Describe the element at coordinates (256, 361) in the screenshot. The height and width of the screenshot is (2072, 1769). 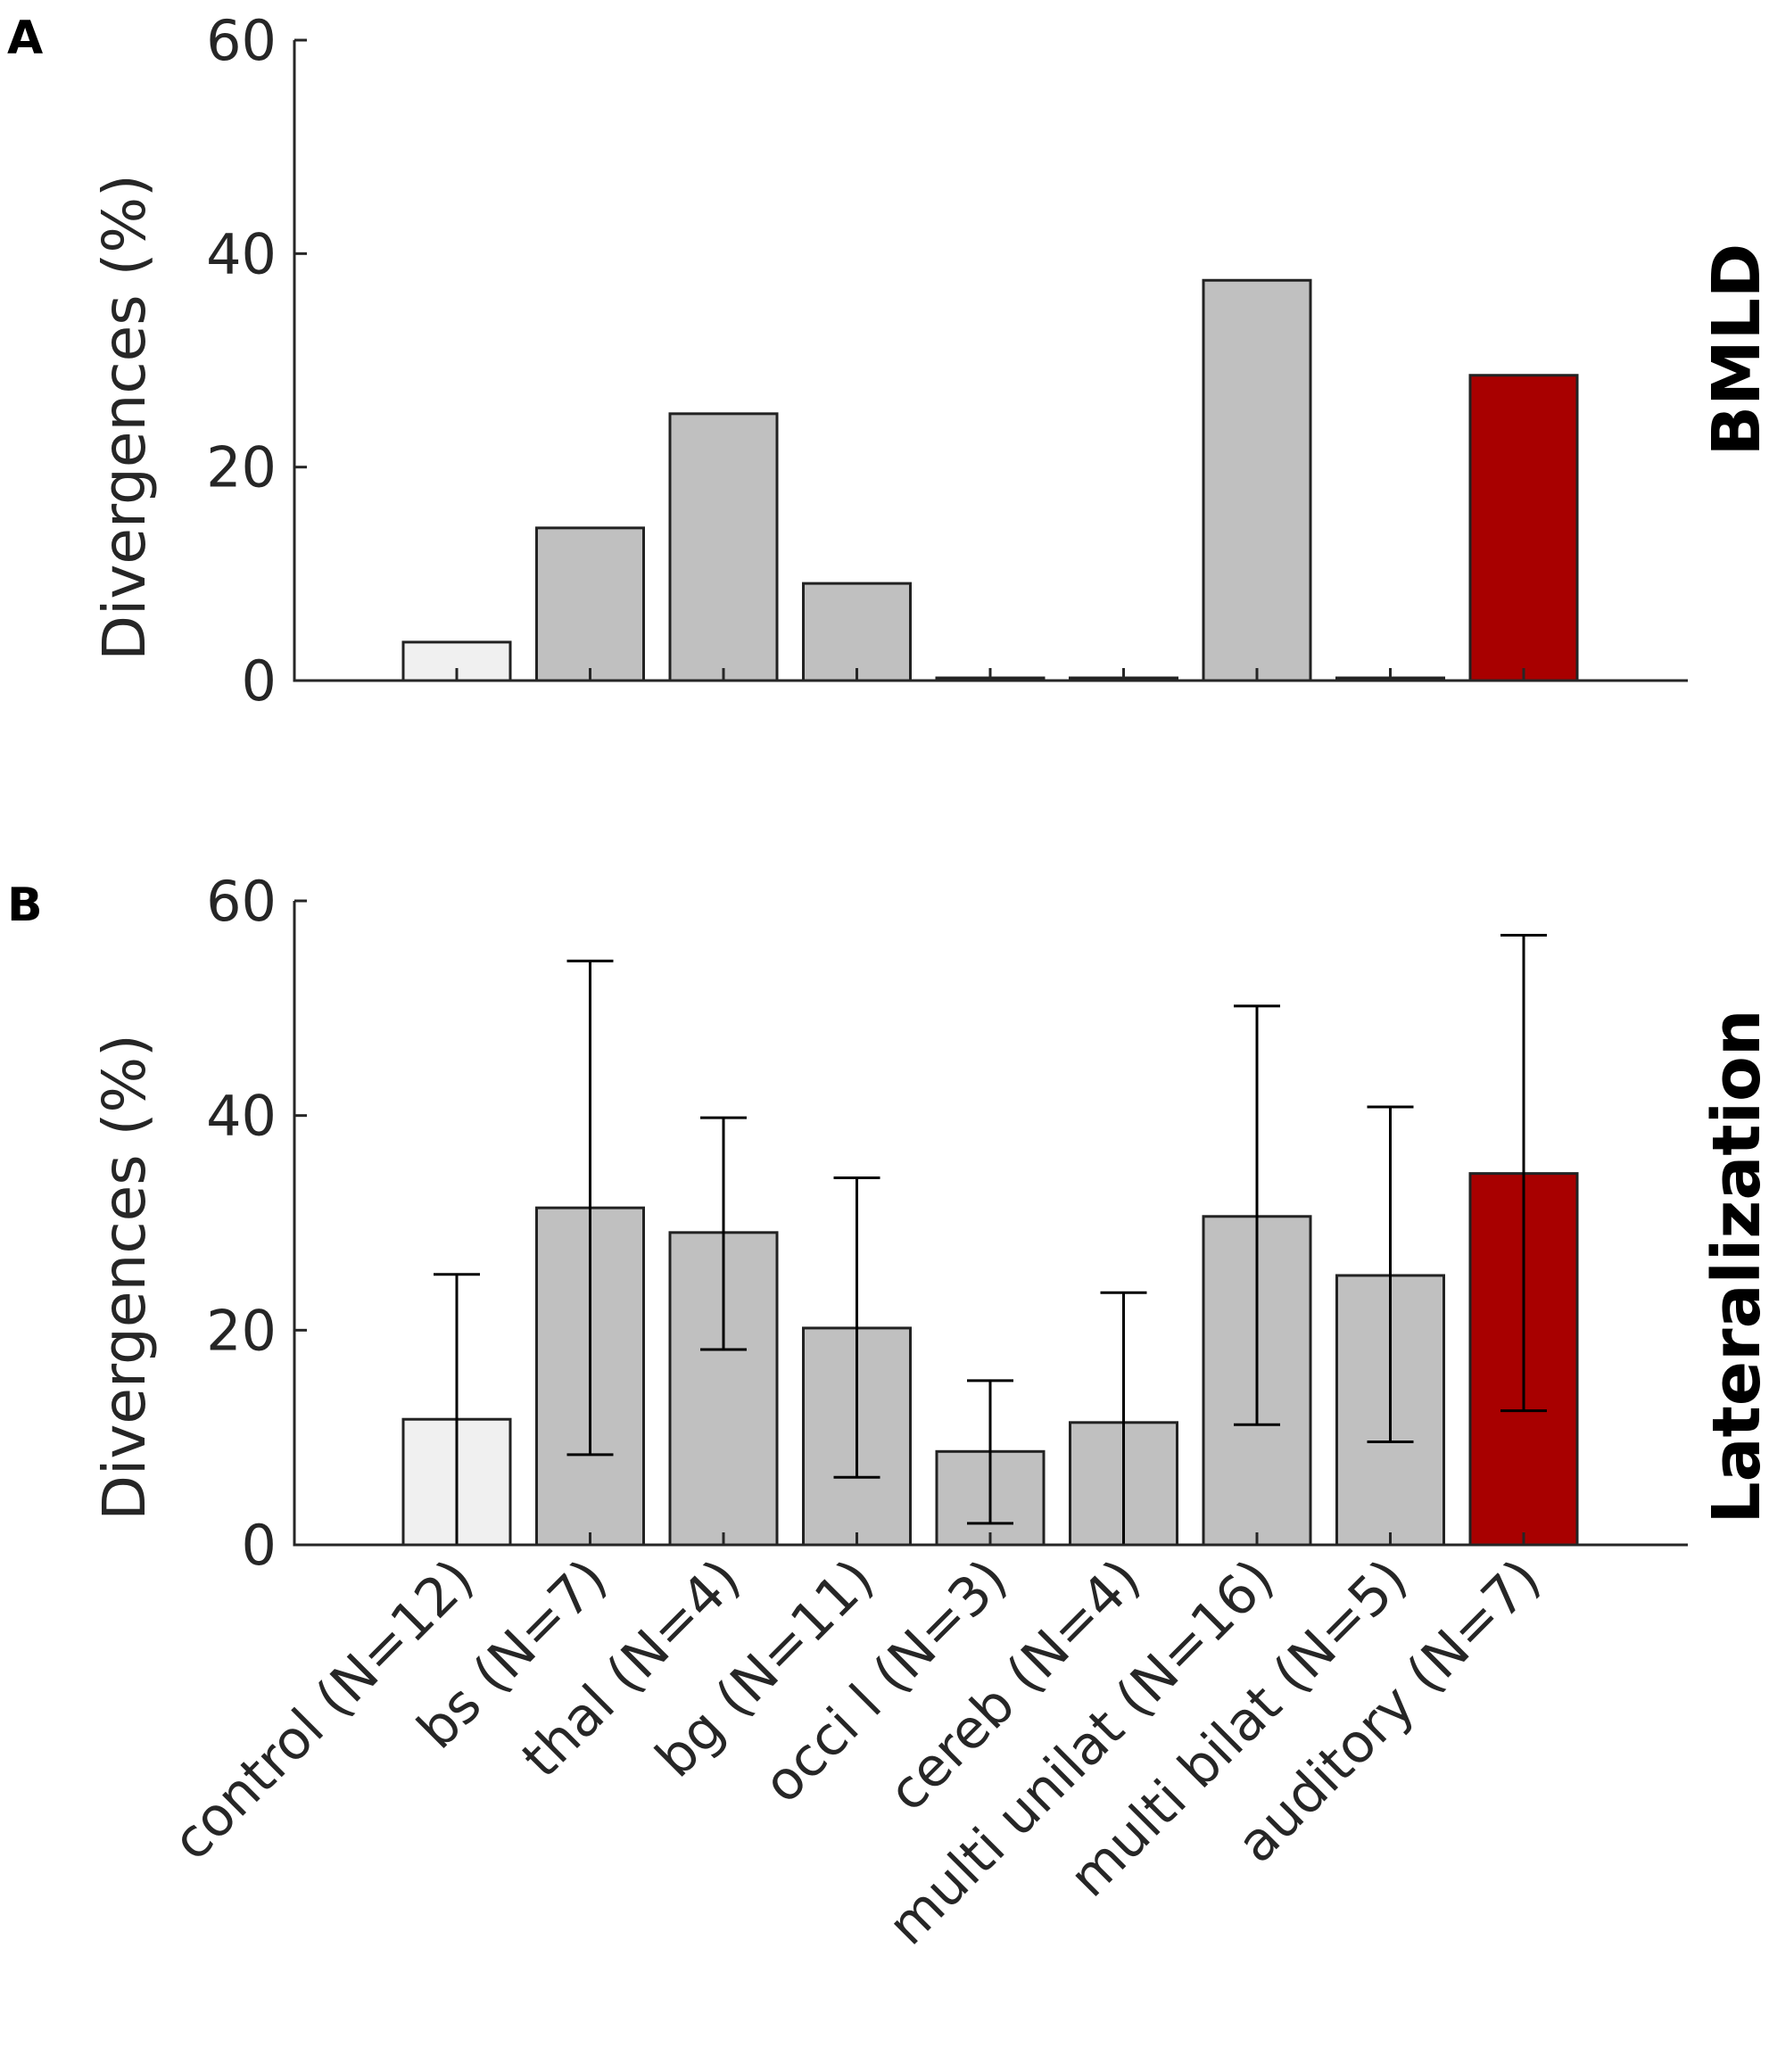
I see `panel-a-y-ticks: 0 20 40 60` at that location.